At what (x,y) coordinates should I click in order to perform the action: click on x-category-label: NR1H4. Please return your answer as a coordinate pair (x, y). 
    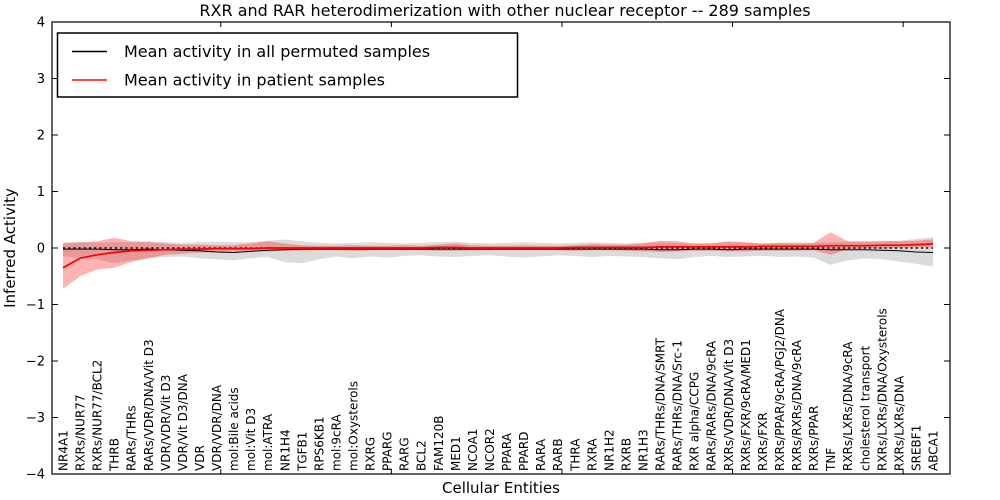
    Looking at the image, I should click on (285, 450).